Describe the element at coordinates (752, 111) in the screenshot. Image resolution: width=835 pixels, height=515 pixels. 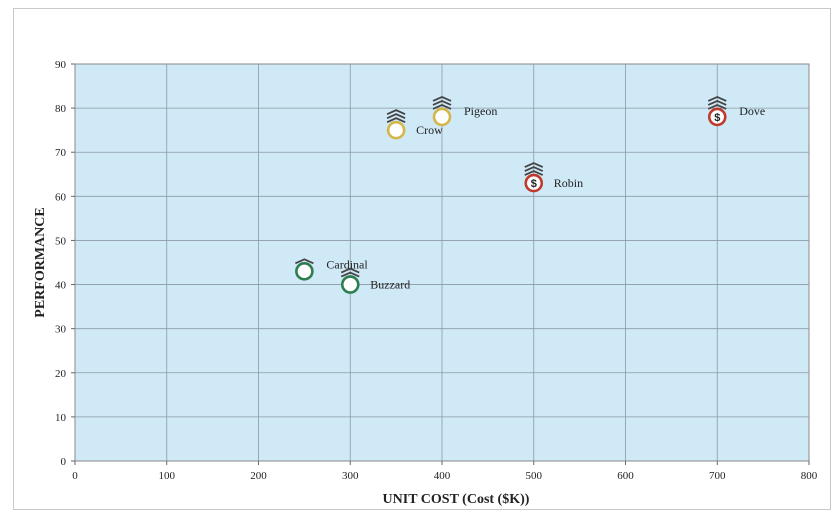
I see `point-label: Dove` at that location.